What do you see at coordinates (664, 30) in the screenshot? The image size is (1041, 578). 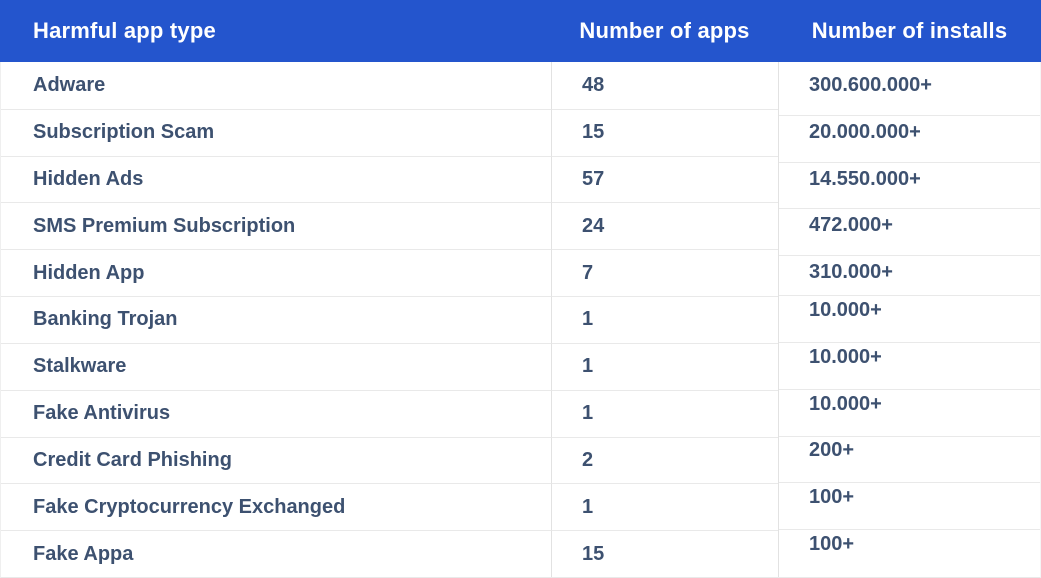 I see `column-header-number-of-apps: Number of apps` at bounding box center [664, 30].